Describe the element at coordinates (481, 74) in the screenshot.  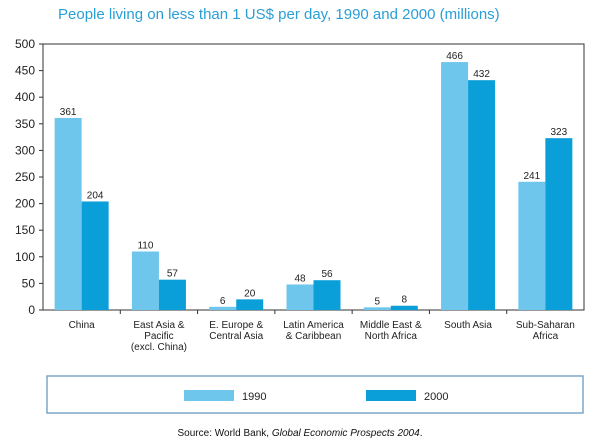
I see `data-label-2000: 432` at that location.